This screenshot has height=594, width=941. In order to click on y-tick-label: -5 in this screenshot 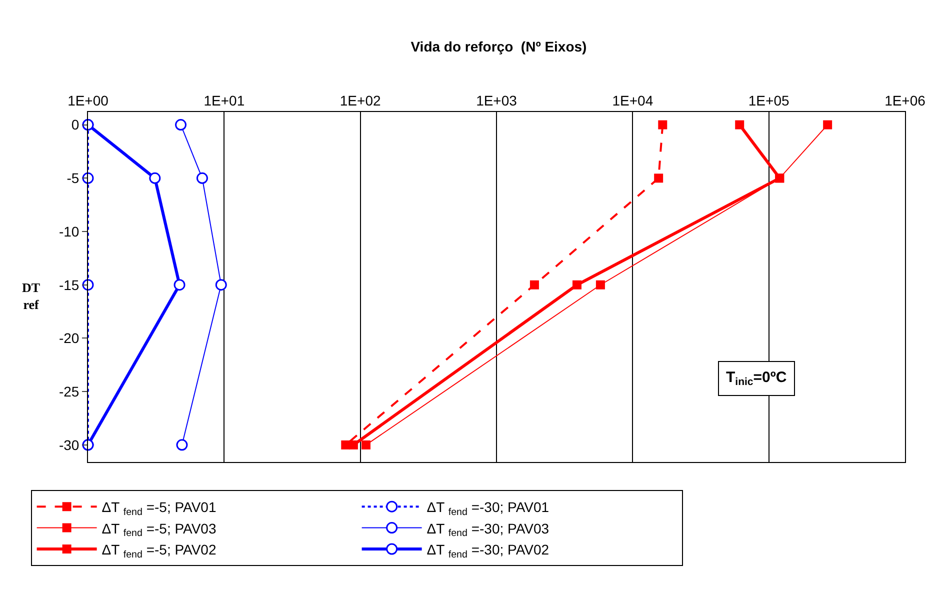, I will do `click(73, 178)`.